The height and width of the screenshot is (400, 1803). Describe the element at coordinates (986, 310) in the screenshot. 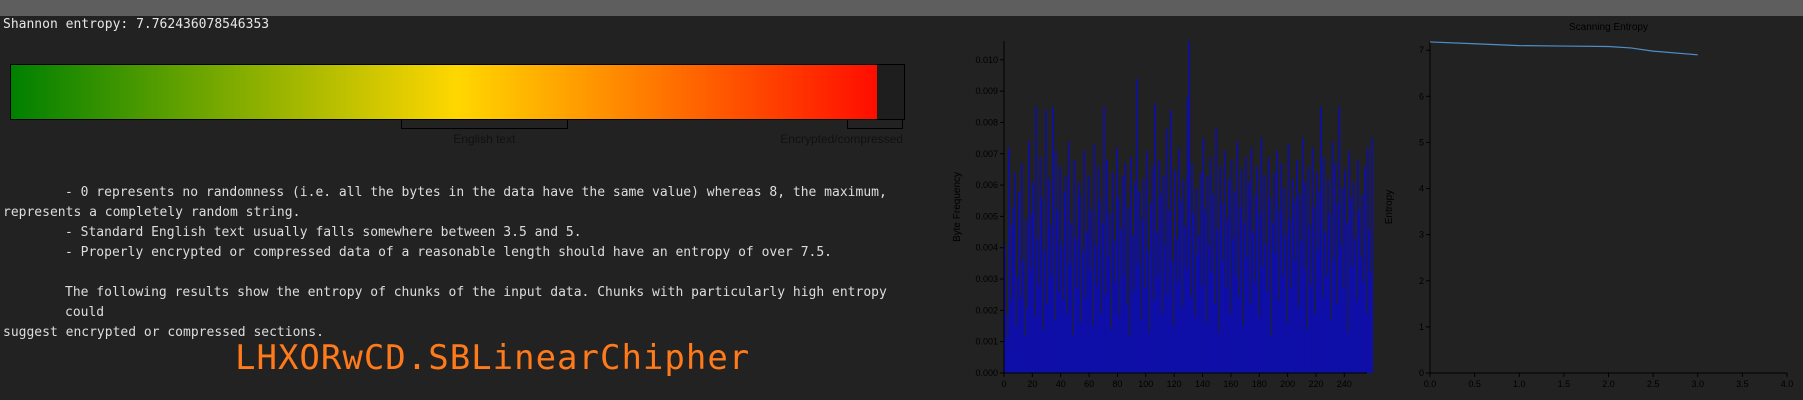

I see `y-tick-label: 0.002` at that location.